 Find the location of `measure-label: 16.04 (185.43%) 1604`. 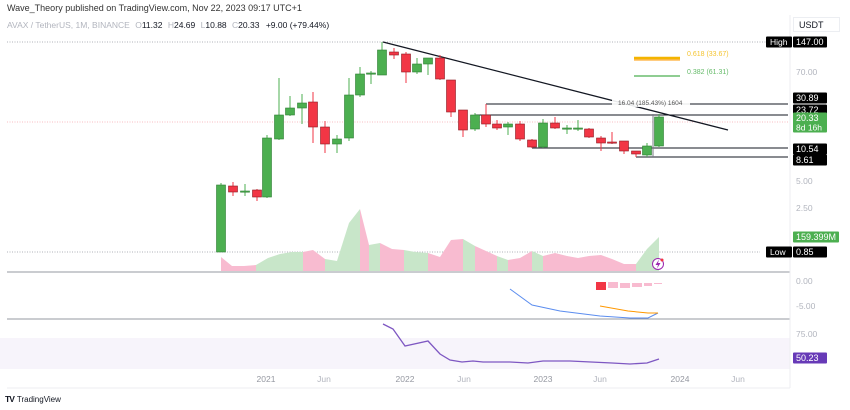

measure-label: 16.04 (185.43%) 1604 is located at coordinates (650, 103).